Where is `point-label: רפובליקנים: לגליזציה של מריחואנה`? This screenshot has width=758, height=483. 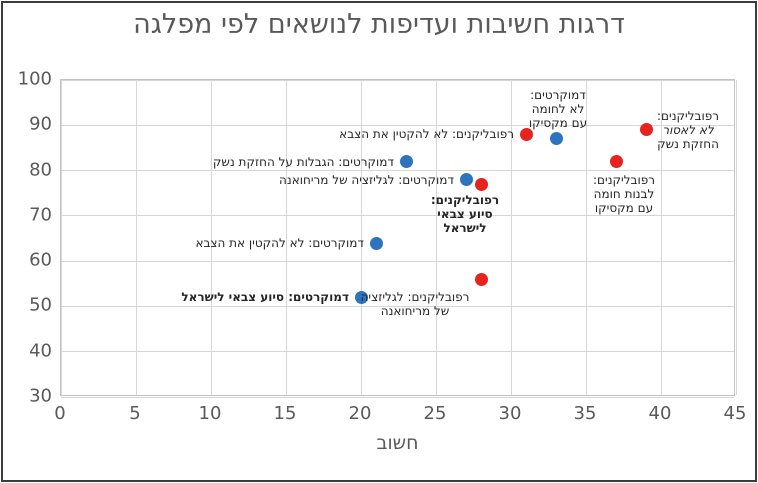
point-label: רפובליקנים: לגליזציה של מריחואנה is located at coordinates (415, 304).